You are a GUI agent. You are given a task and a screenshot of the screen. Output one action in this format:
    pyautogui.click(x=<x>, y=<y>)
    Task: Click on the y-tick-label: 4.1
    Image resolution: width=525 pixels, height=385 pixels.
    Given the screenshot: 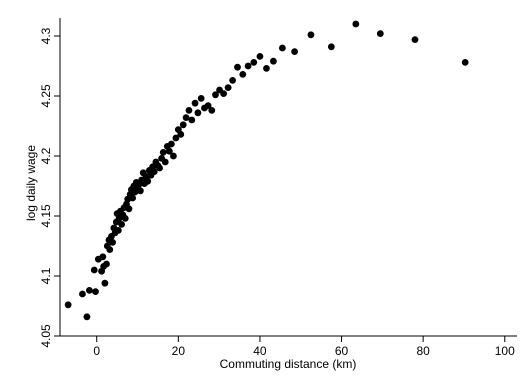 What is the action you would take?
    pyautogui.click(x=46, y=275)
    